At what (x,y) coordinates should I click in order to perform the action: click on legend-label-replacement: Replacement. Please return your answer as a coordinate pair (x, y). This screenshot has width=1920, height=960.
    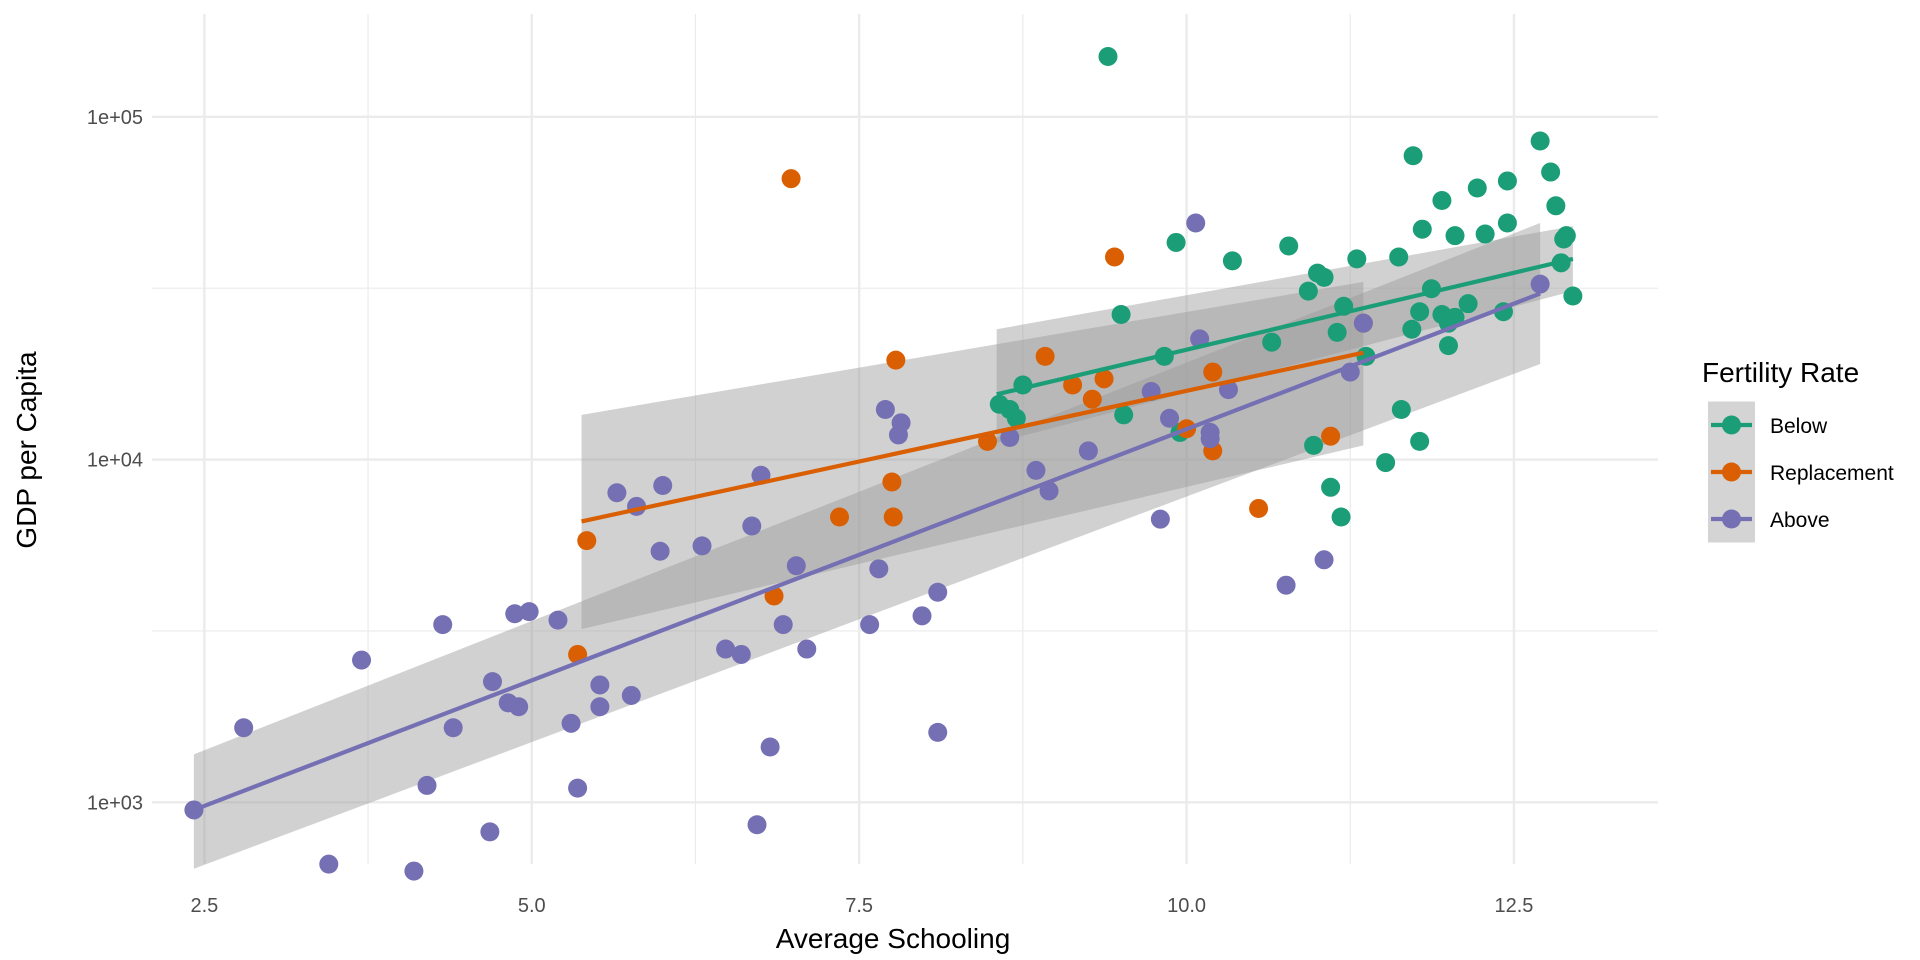
    Looking at the image, I should click on (1832, 473).